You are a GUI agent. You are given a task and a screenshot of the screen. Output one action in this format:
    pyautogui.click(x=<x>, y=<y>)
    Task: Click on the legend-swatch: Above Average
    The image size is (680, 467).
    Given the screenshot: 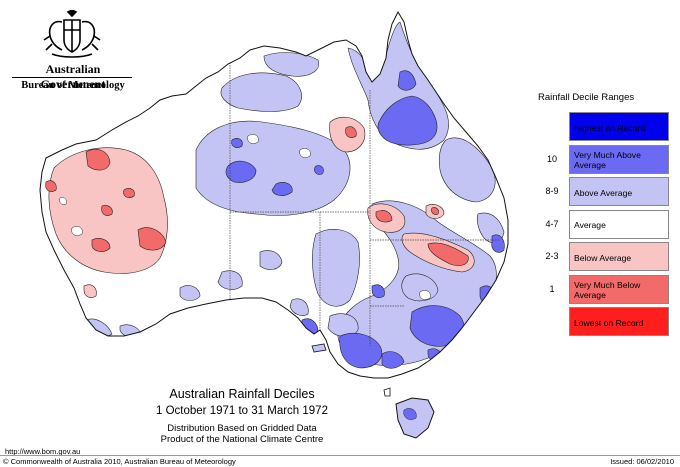 What is the action you would take?
    pyautogui.click(x=619, y=191)
    